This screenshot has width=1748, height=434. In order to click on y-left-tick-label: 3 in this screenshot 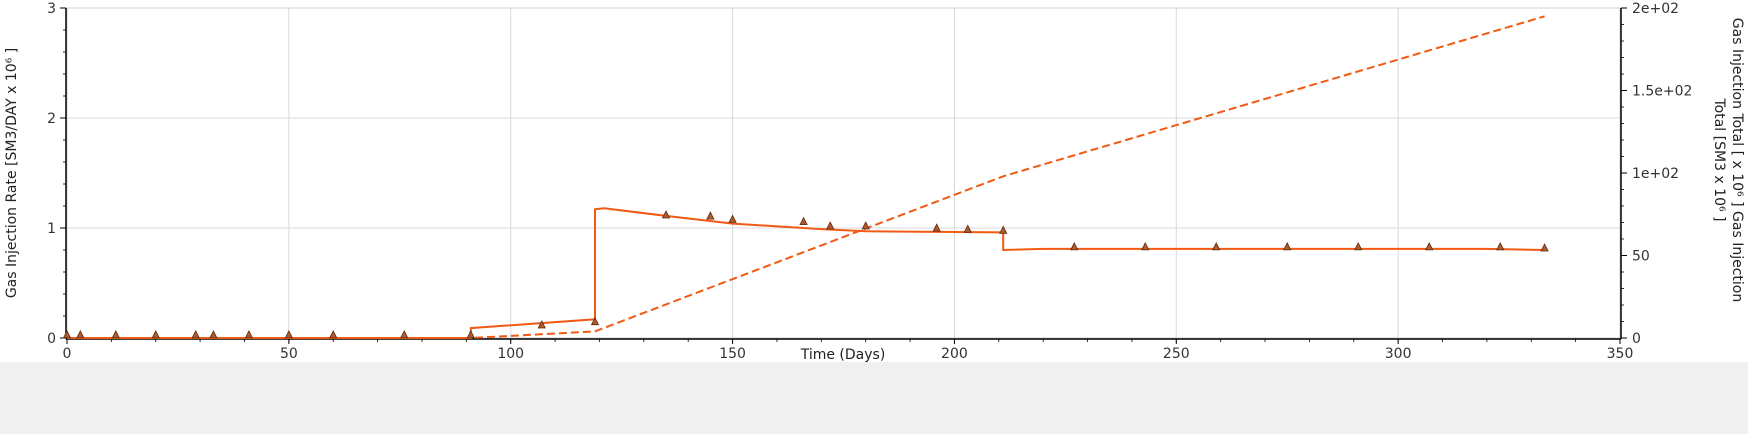, I will do `click(51, 9)`.